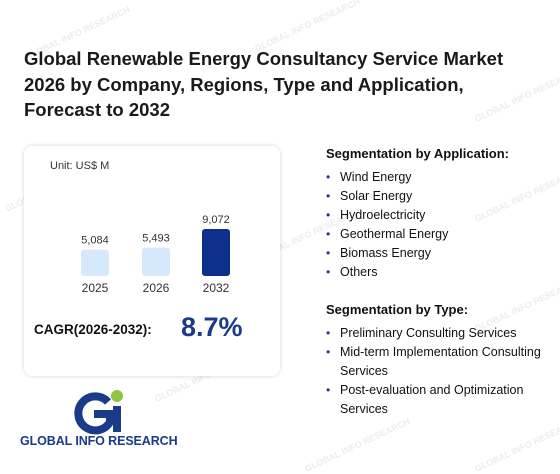 This screenshot has height=474, width=560. I want to click on segmentation-type-heading: Segmentation by Type:, so click(397, 309).